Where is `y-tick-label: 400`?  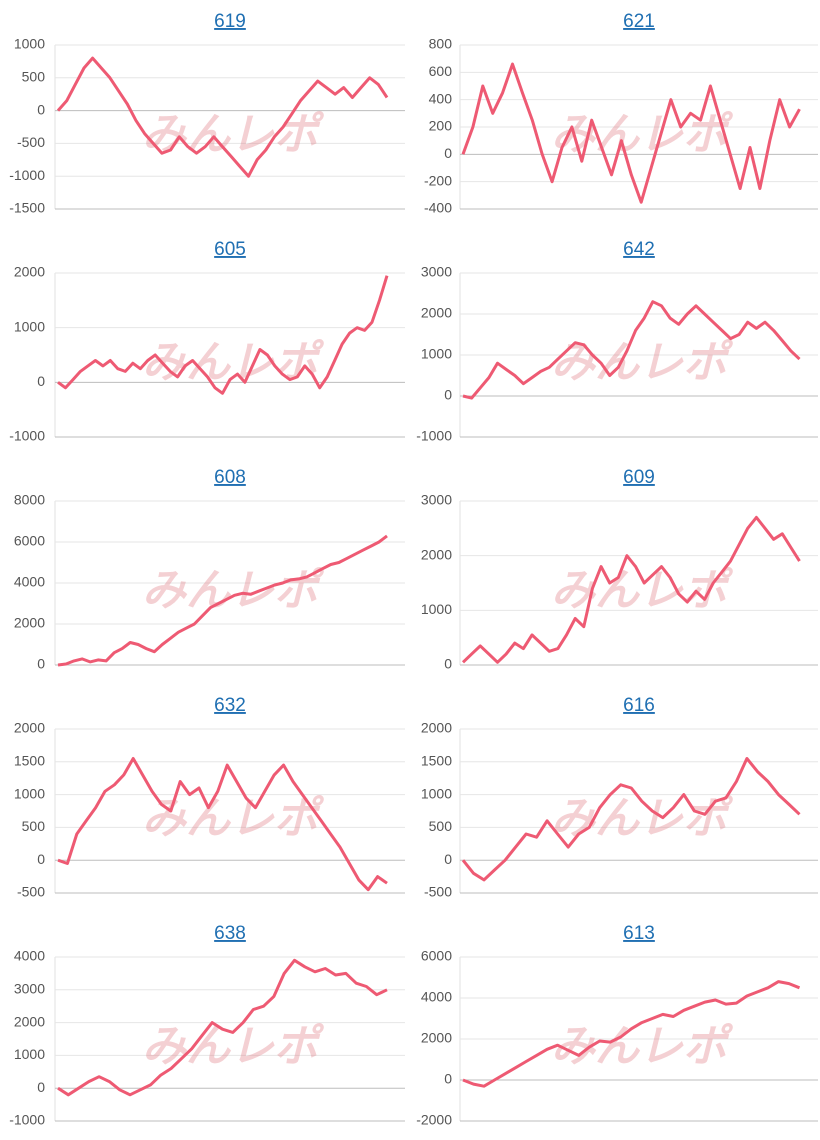
y-tick-label: 400 is located at coordinates (441, 98).